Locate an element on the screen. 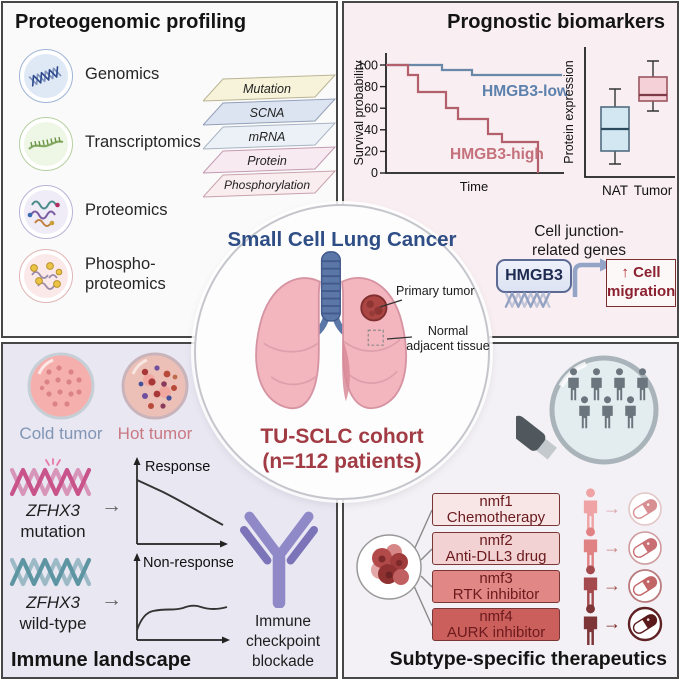 Image resolution: width=680 pixels, height=680 pixels. patient-icon-nmf4 is located at coordinates (590, 625).